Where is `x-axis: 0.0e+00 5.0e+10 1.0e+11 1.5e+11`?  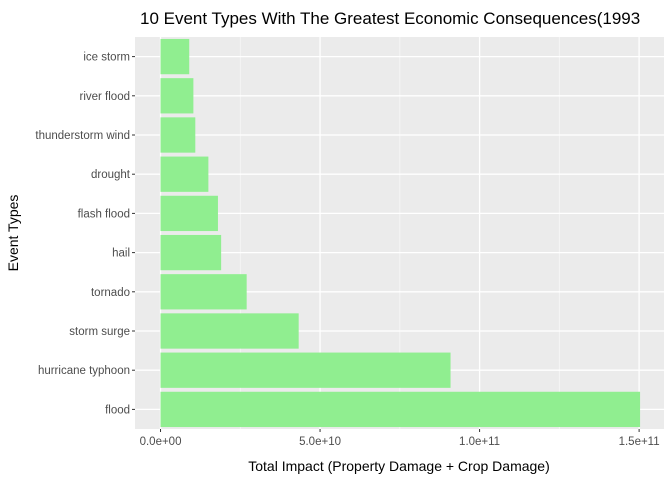 x-axis: 0.0e+00 5.0e+10 1.0e+11 1.5e+11 is located at coordinates (400, 438).